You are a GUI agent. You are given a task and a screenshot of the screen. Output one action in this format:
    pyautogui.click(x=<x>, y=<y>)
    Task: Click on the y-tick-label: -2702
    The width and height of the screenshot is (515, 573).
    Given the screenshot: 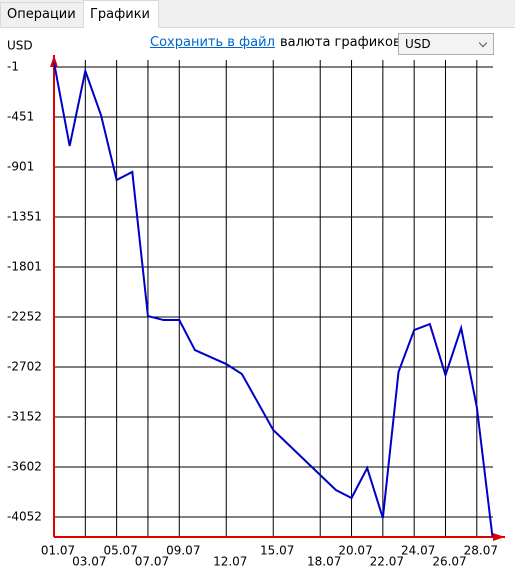 What is the action you would take?
    pyautogui.click(x=24, y=367)
    